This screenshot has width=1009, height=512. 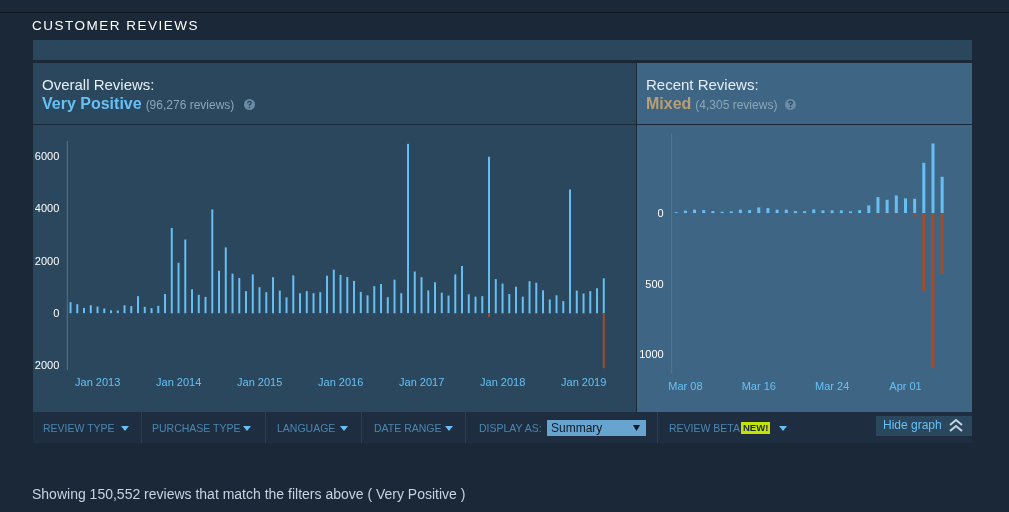 I want to click on text: Showing 150,552 reviews that match the filters above ( Very Positive ), so click(x=249, y=494).